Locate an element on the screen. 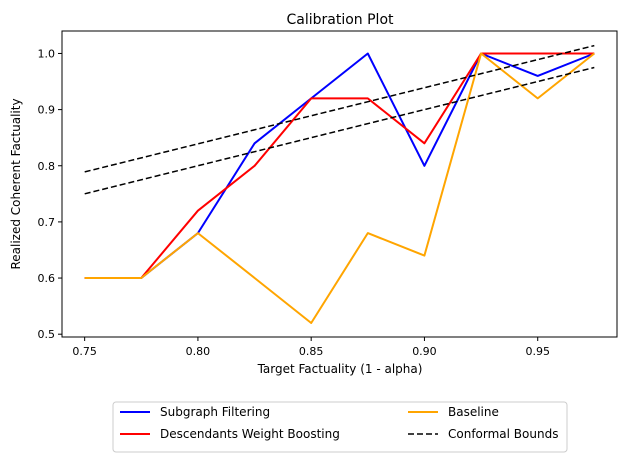 The height and width of the screenshot is (457, 629). legend-label: Subgraph Filtering is located at coordinates (215, 412).